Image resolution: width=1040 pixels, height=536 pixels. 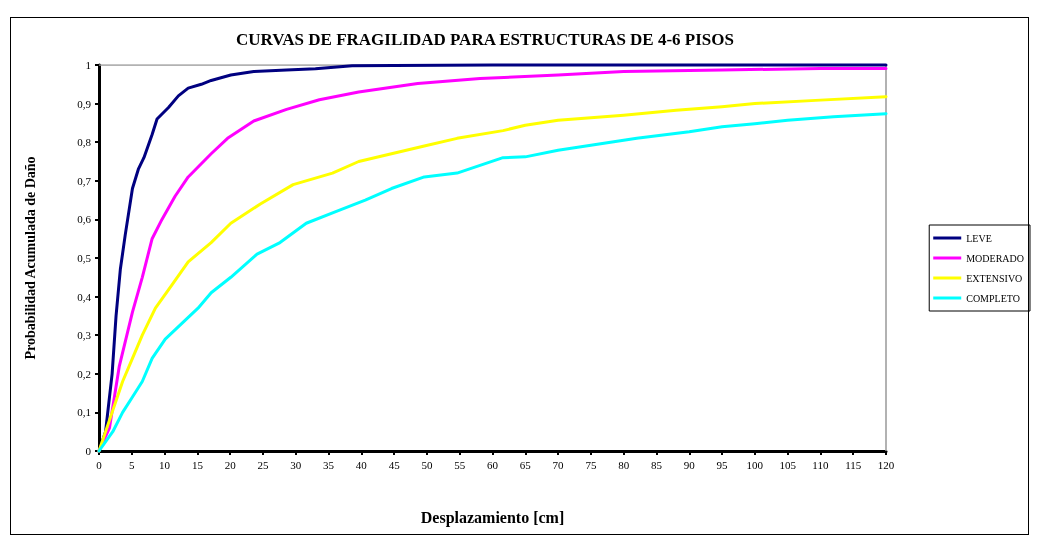 What do you see at coordinates (84, 180) in the screenshot?
I see `y-tick-label: 0,7` at bounding box center [84, 180].